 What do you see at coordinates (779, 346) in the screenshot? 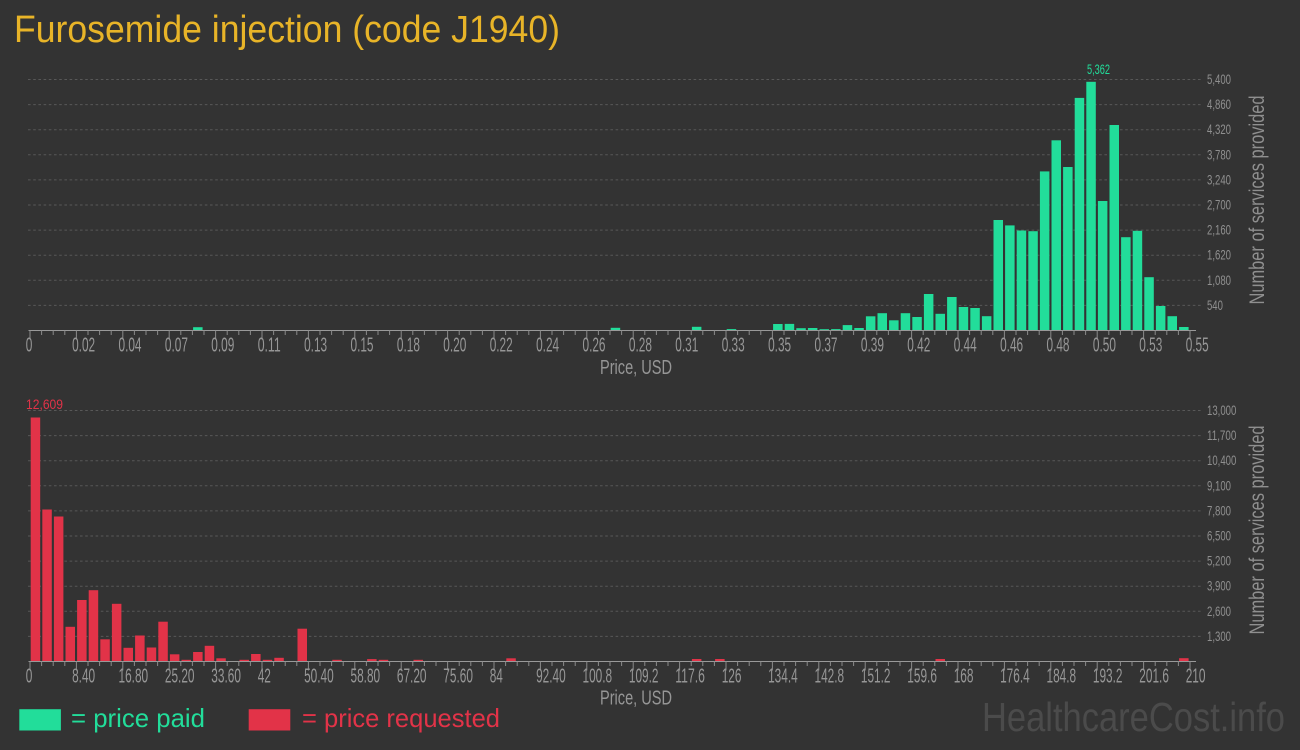
I see `svg-text: 0.35` at bounding box center [779, 346].